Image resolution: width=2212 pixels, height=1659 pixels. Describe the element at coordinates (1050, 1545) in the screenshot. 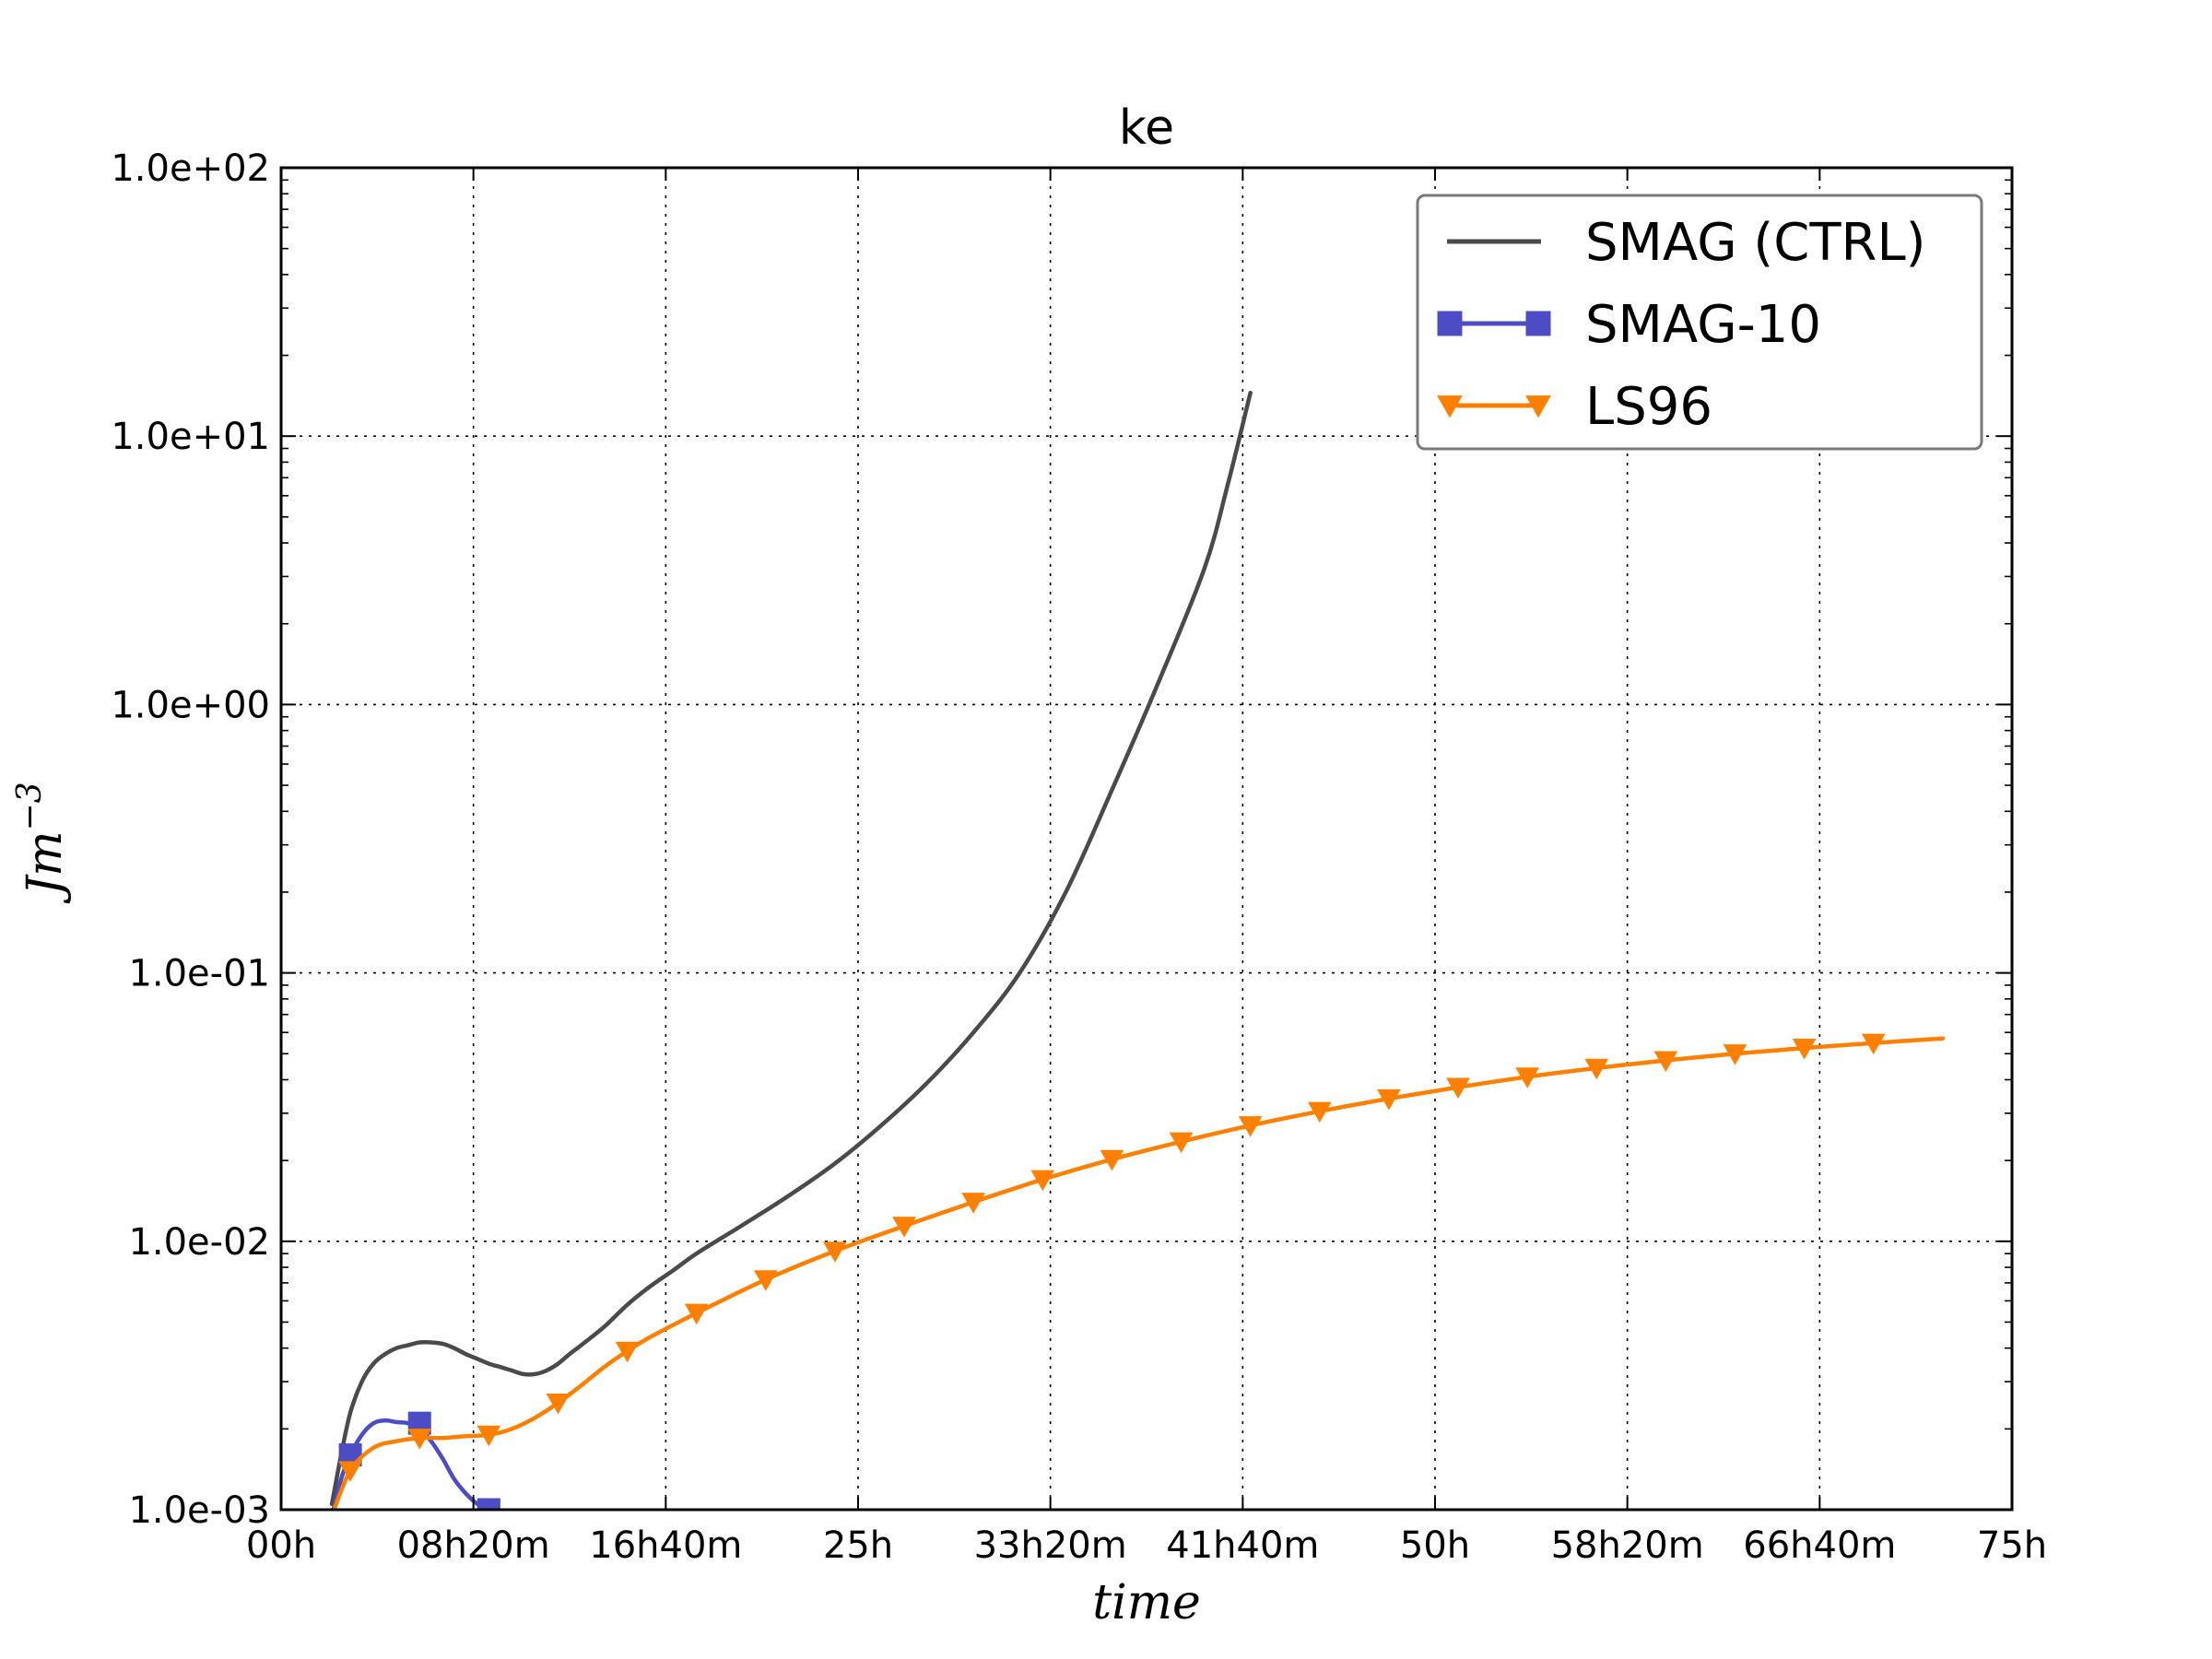

I see `x-tick-label: 33h20m` at that location.